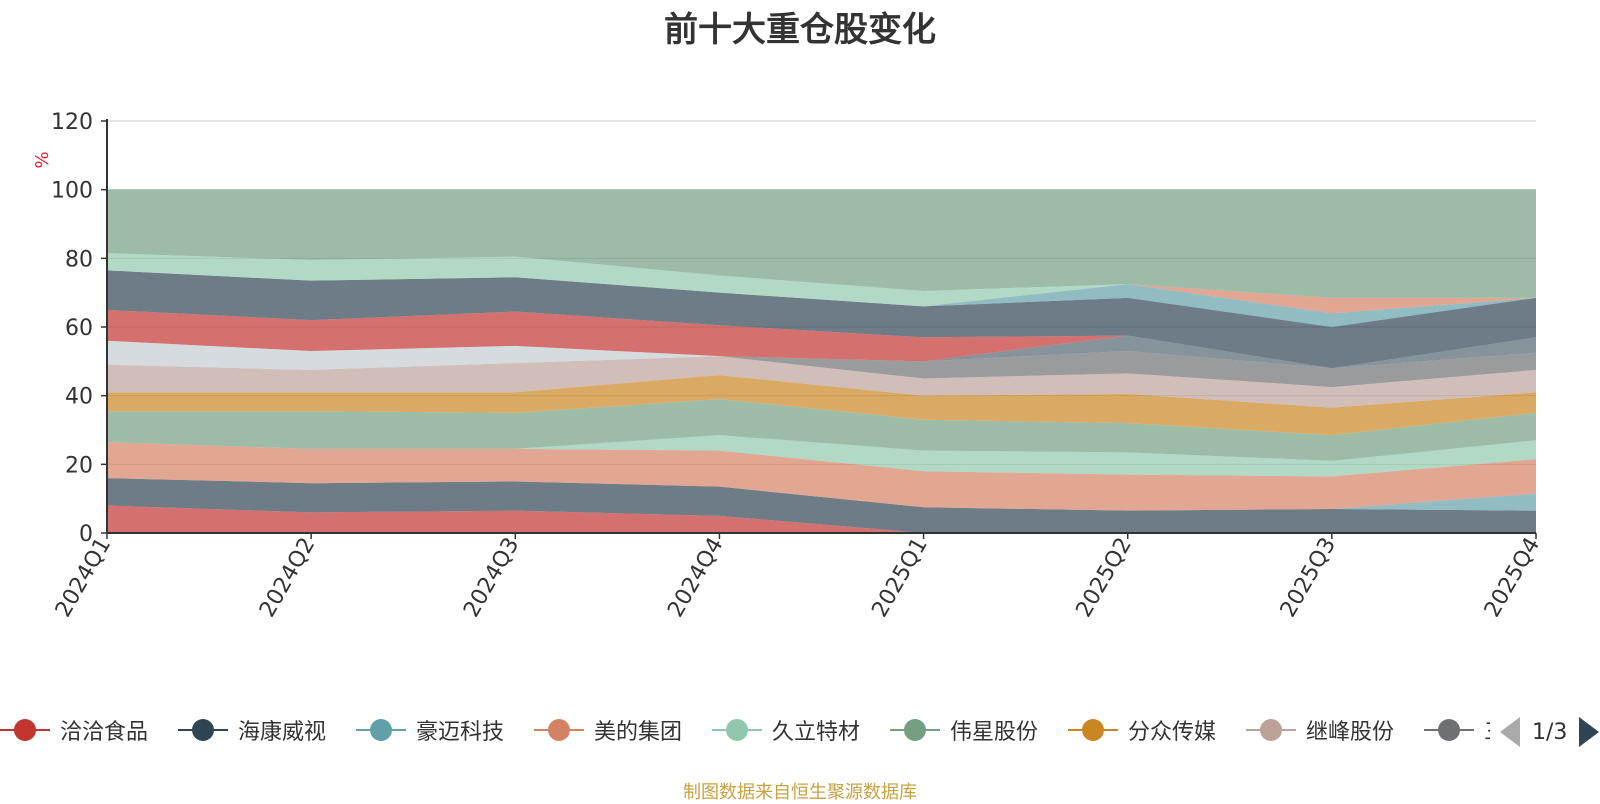 The image size is (1600, 804). Describe the element at coordinates (86, 534) in the screenshot. I see `y-tick-label: 0` at that location.